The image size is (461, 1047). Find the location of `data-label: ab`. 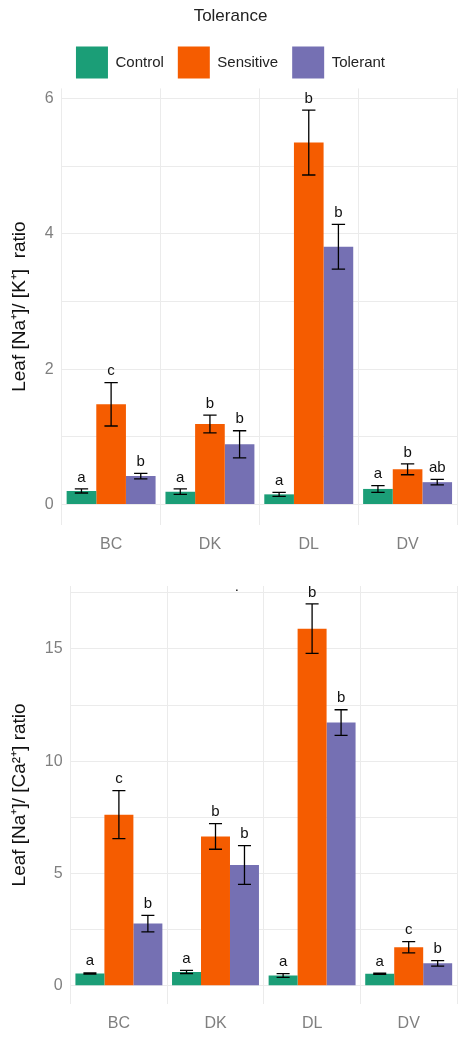

data-label: ab is located at coordinates (437, 467).